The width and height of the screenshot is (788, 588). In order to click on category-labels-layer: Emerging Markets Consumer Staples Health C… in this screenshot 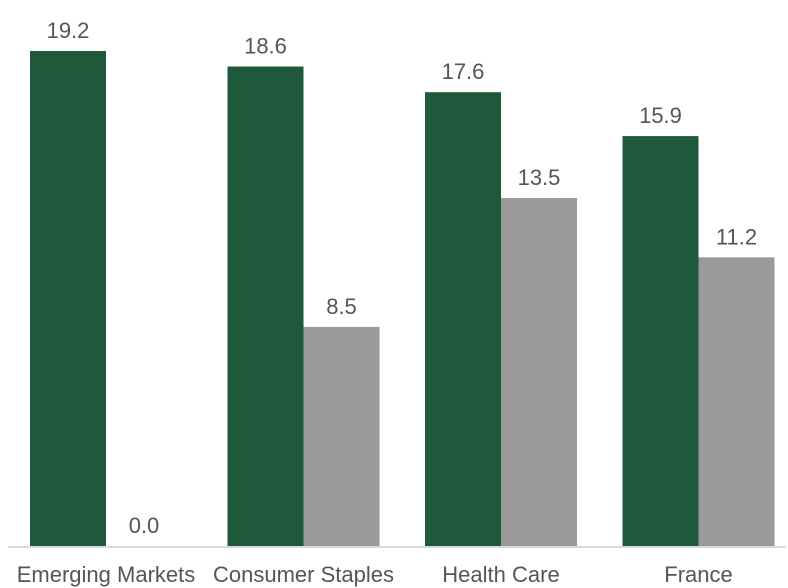, I will do `click(375, 574)`.